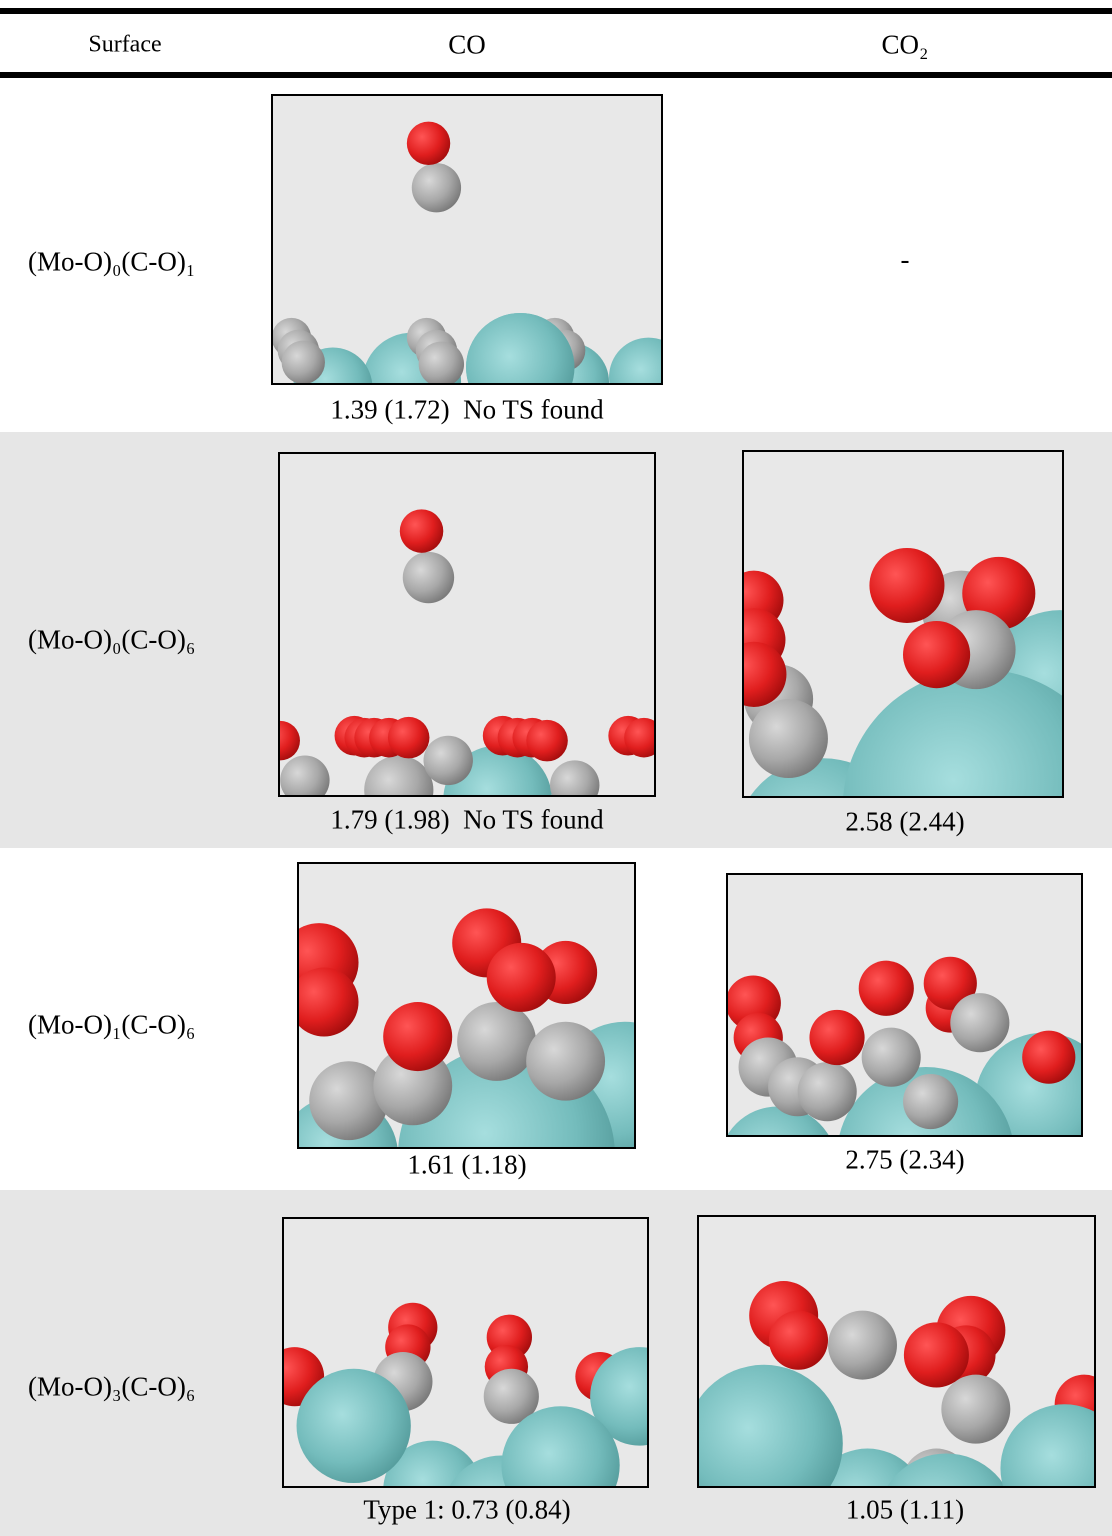 Image resolution: width=1112 pixels, height=1536 pixels. I want to click on energy-caption: 1.79 (1.98) No TS found, so click(467, 819).